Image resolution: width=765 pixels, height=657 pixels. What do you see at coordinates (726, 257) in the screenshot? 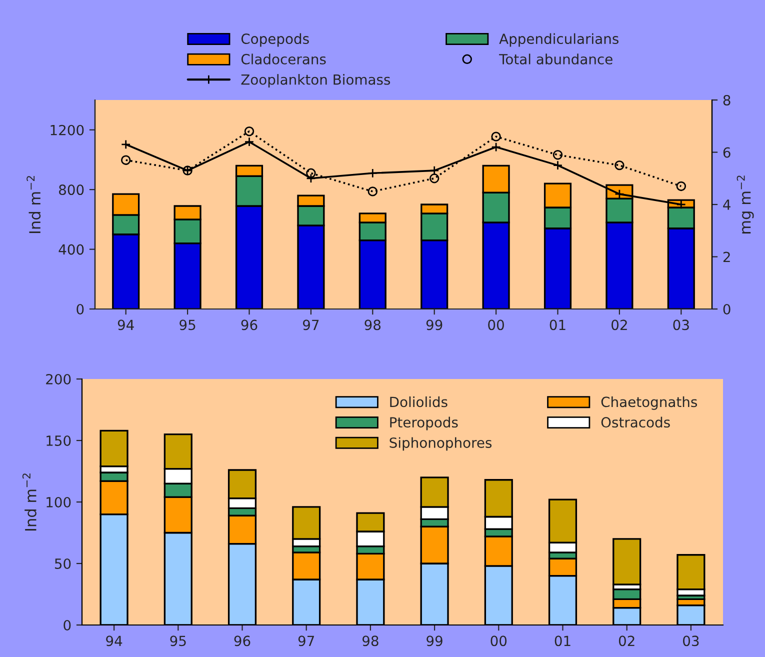
I see `y2-tick-label: 2` at bounding box center [726, 257].